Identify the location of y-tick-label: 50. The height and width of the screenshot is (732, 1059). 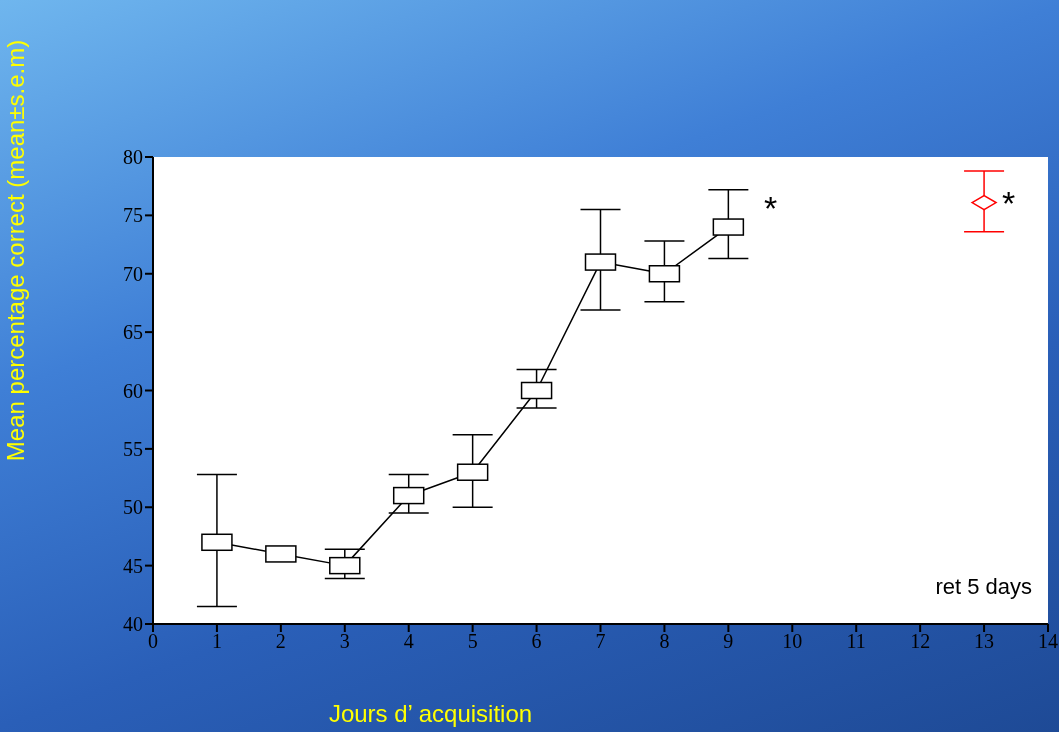
(133, 507).